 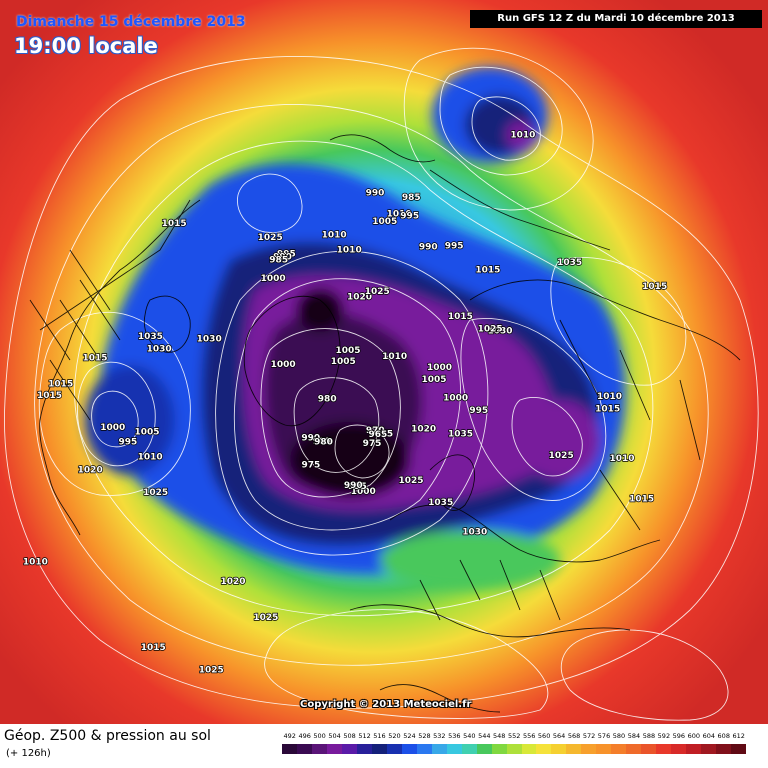 What do you see at coordinates (334, 736) in the screenshot?
I see `color-scale-label: 504` at bounding box center [334, 736].